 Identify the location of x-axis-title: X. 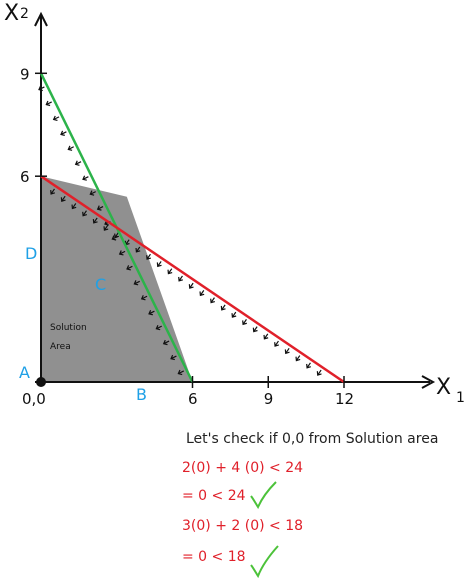
(443, 387).